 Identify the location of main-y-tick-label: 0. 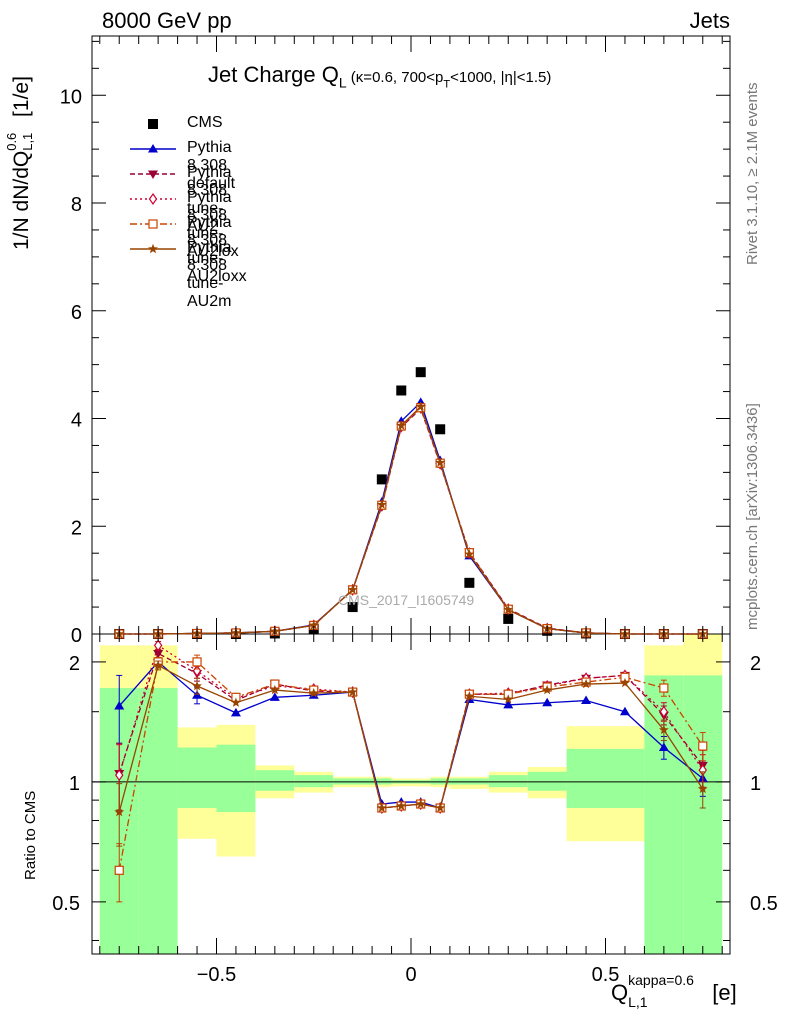
(76, 636).